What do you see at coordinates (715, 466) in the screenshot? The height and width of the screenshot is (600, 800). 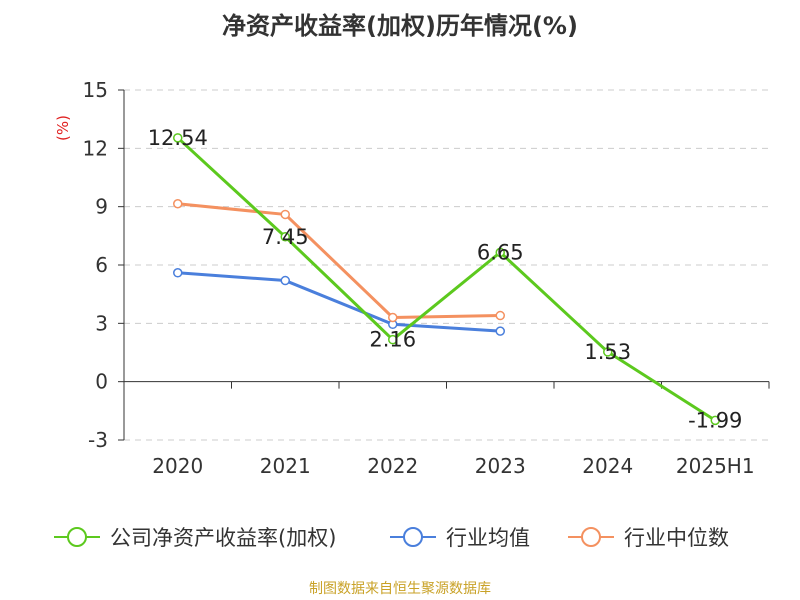 I see `x-tick-label: 2025H1` at bounding box center [715, 466].